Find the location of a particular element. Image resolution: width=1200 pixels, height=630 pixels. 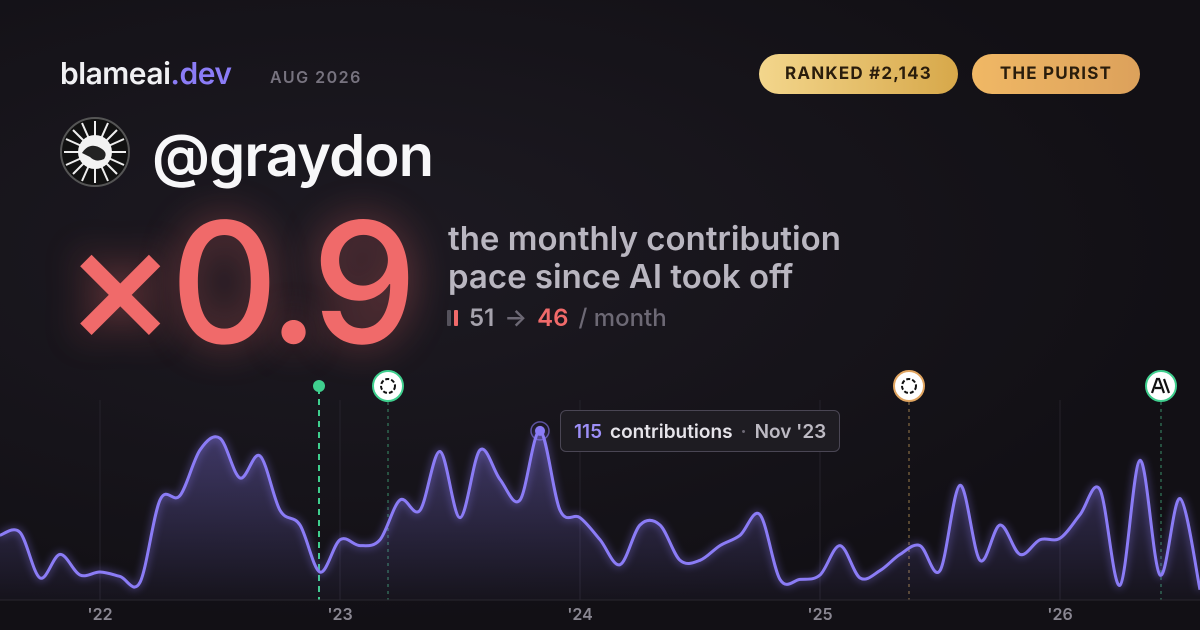

date: AUG 2026 is located at coordinates (316, 77).